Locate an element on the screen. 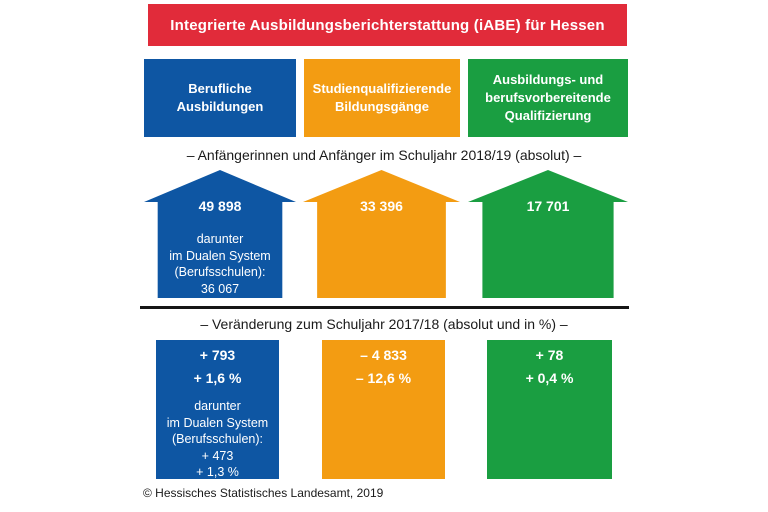  note-line: + 473 is located at coordinates (217, 455).